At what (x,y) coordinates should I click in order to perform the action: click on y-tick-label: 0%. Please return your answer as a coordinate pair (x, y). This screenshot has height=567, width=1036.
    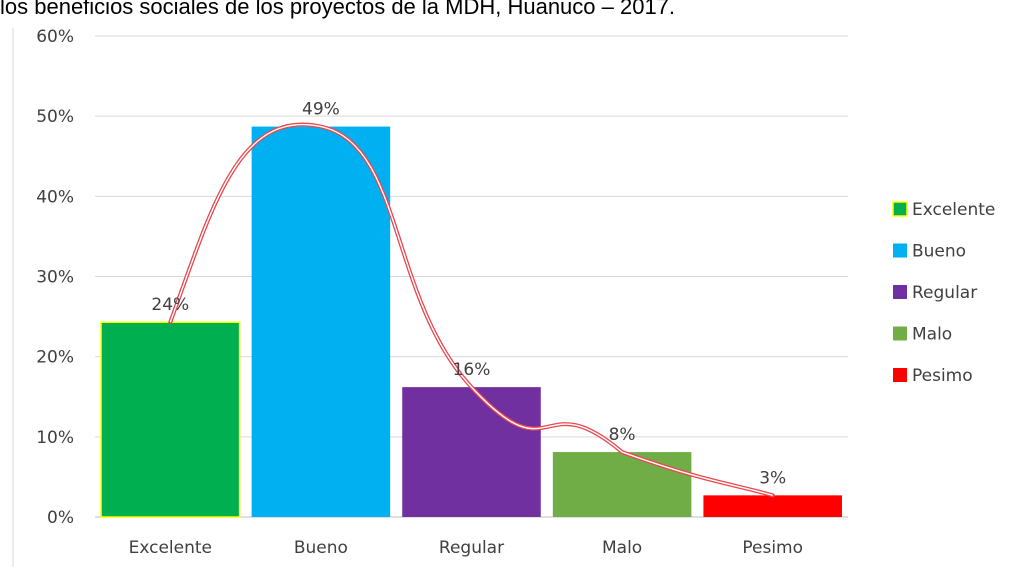
    Looking at the image, I should click on (60, 518).